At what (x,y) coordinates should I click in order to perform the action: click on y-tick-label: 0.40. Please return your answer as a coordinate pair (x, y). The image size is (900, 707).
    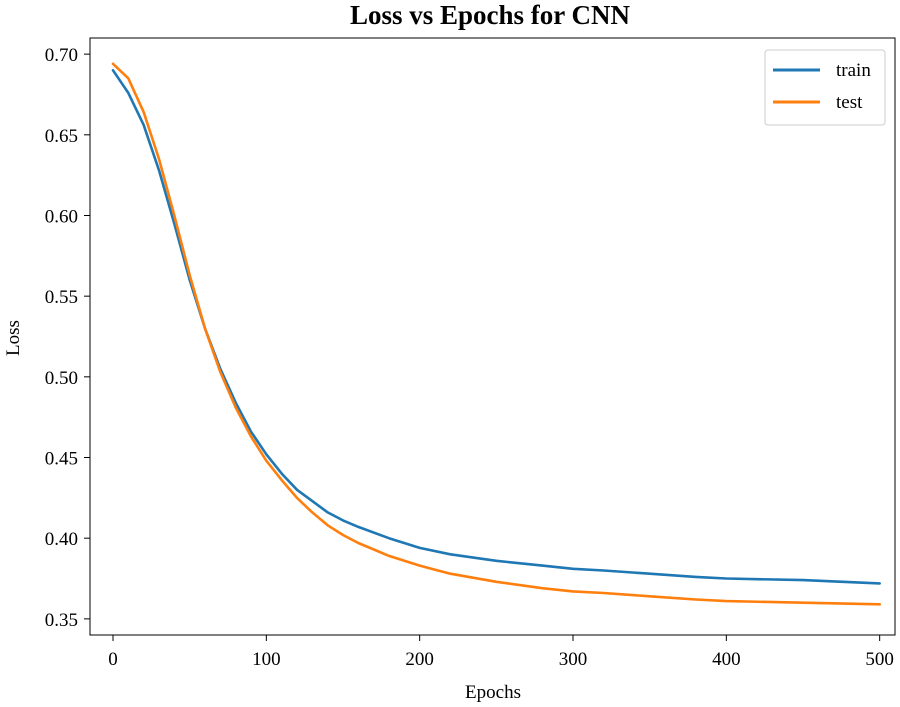
    Looking at the image, I should click on (61, 539).